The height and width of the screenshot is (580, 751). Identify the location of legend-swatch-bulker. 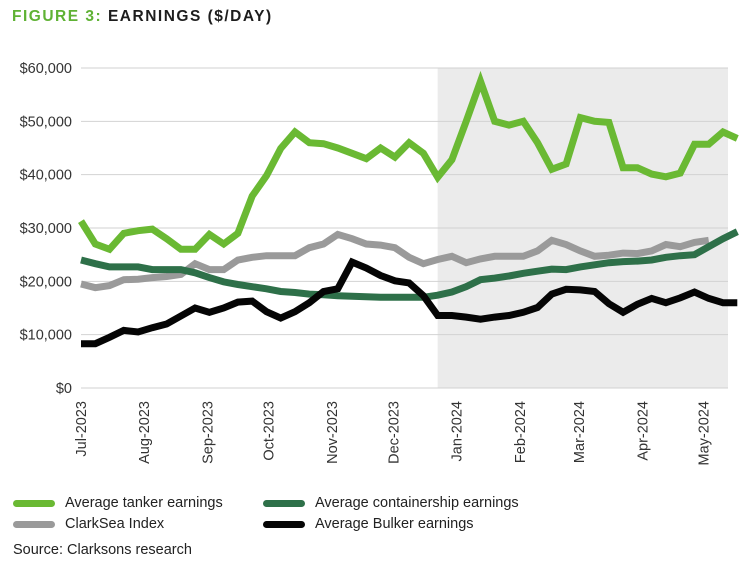
(284, 524).